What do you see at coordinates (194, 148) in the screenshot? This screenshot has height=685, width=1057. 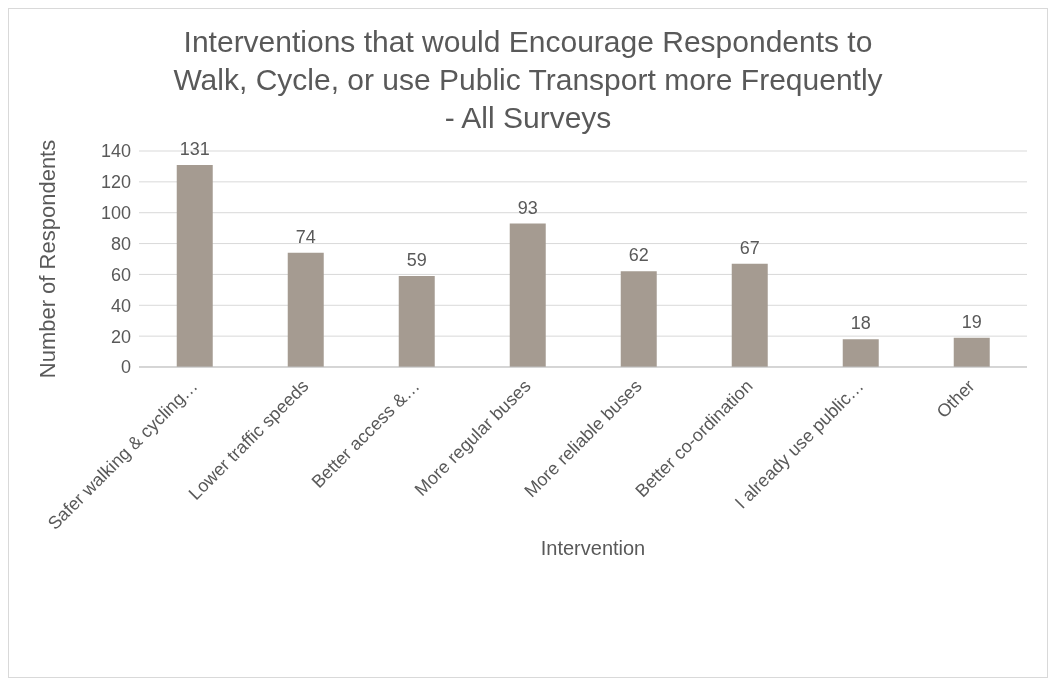 I see `data-label: 131` at bounding box center [194, 148].